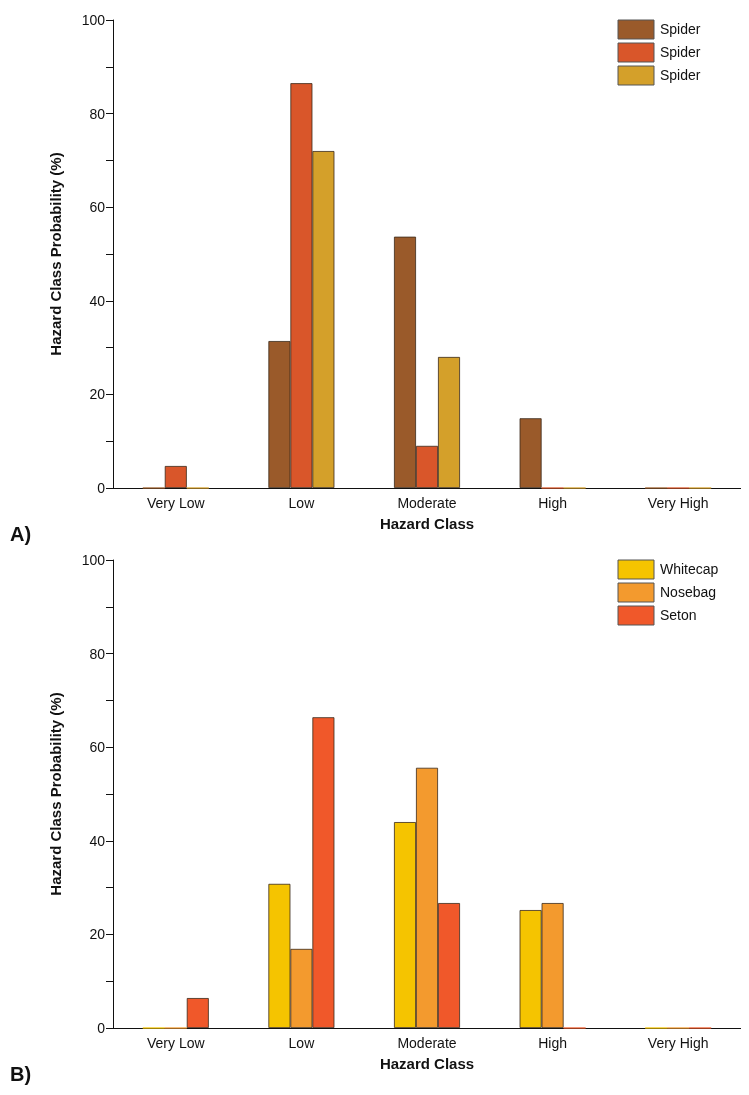 The width and height of the screenshot is (749, 1095). What do you see at coordinates (21, 534) in the screenshot?
I see `text: A)` at bounding box center [21, 534].